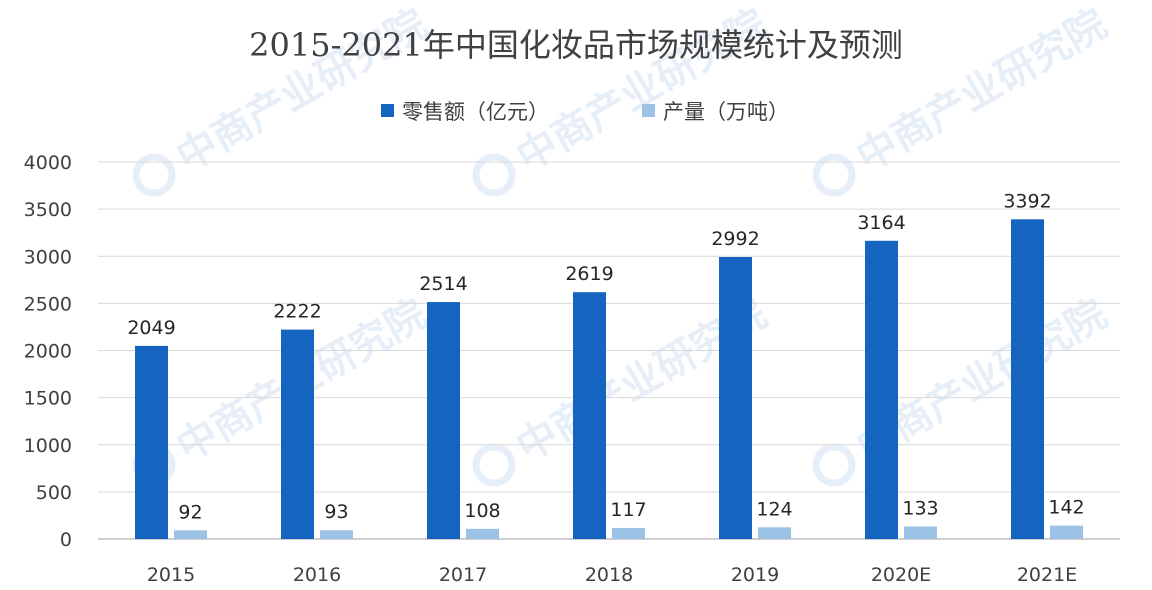 The image size is (1152, 590). Describe the element at coordinates (648, 110) in the screenshot. I see `legend-swatch-production` at that location.